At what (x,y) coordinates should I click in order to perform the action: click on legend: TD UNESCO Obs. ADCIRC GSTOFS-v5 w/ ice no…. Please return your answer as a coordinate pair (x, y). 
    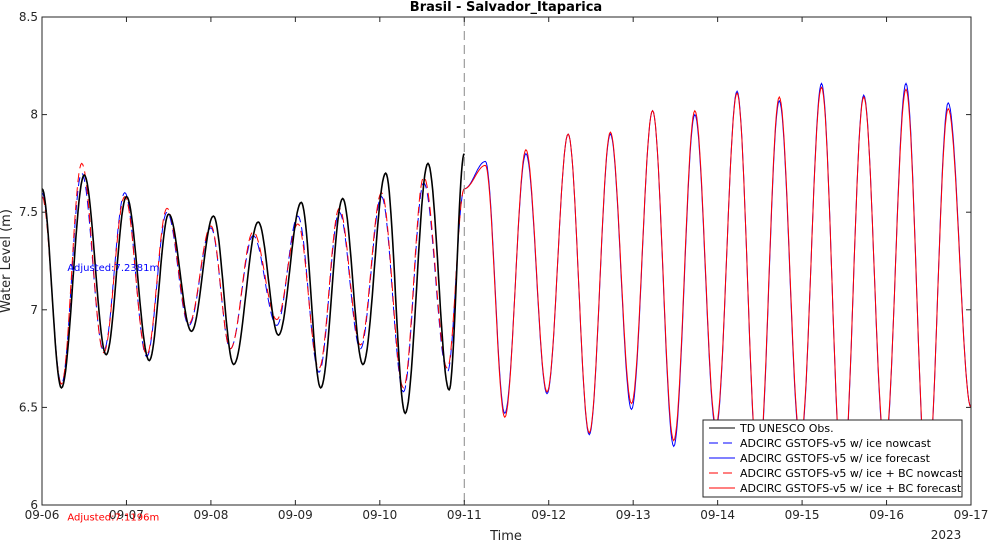
    Looking at the image, I should click on (832, 458).